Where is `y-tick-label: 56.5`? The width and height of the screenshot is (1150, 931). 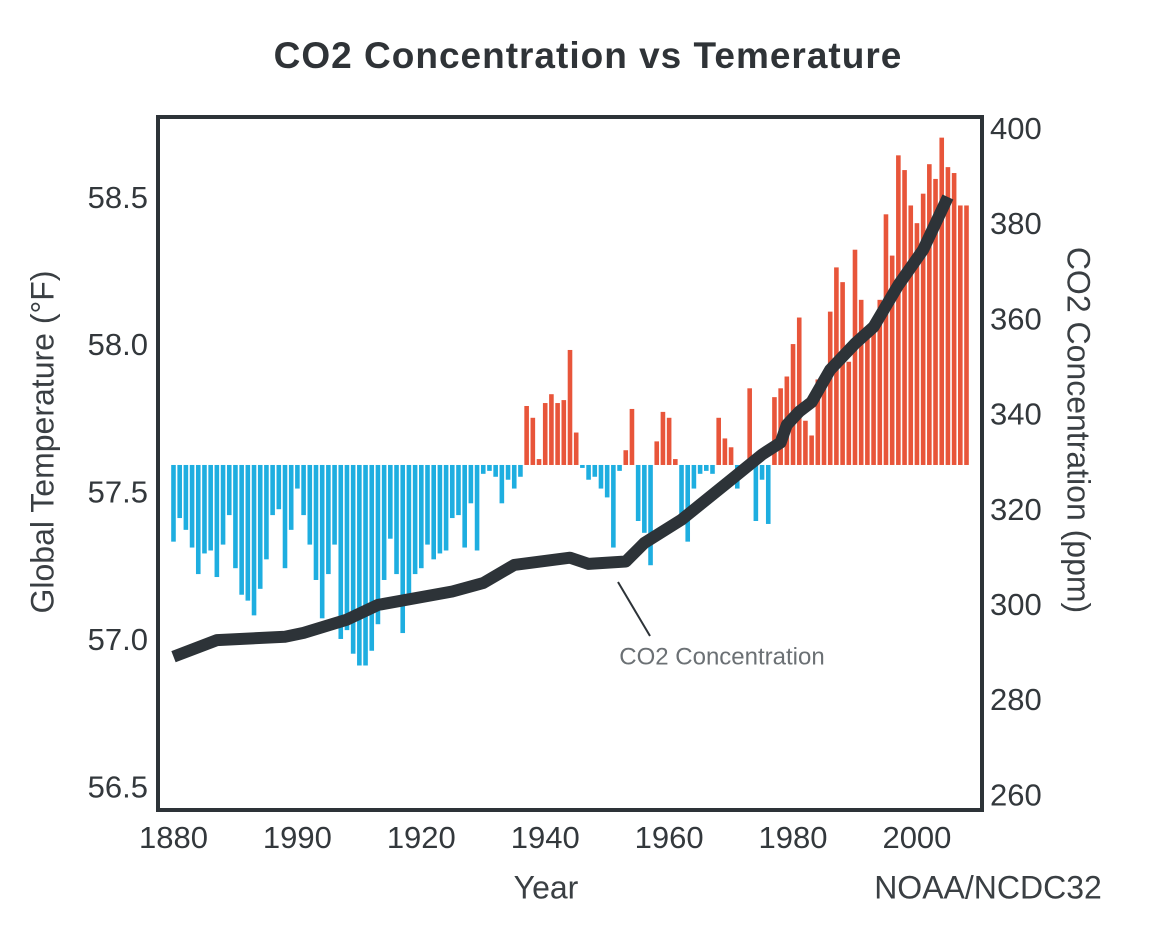
y-tick-label: 56.5 is located at coordinates (118, 787).